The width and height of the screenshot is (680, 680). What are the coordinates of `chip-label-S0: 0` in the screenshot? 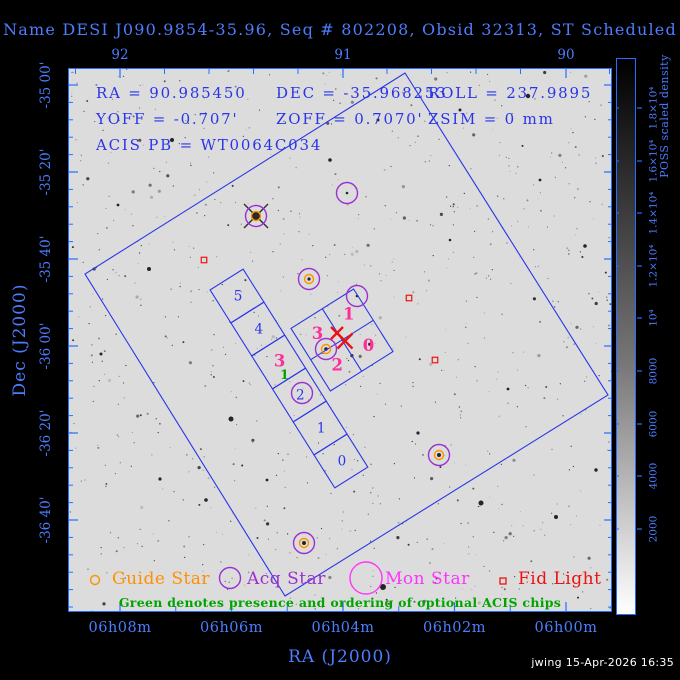 It's located at (342, 462).